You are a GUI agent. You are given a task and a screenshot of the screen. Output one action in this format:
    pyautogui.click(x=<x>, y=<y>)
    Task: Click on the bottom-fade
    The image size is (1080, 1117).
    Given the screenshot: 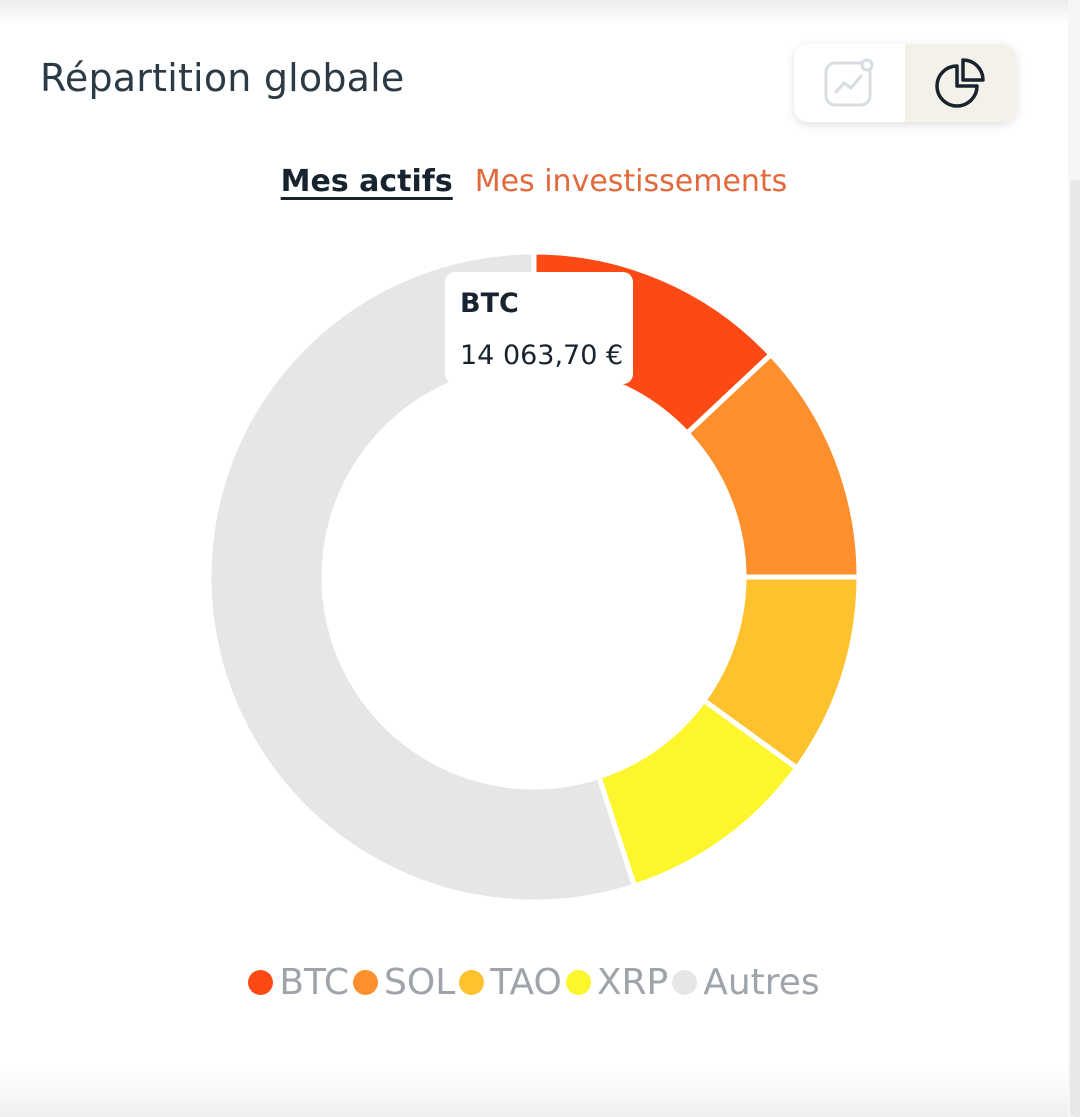 What is the action you would take?
    pyautogui.click(x=534, y=1092)
    